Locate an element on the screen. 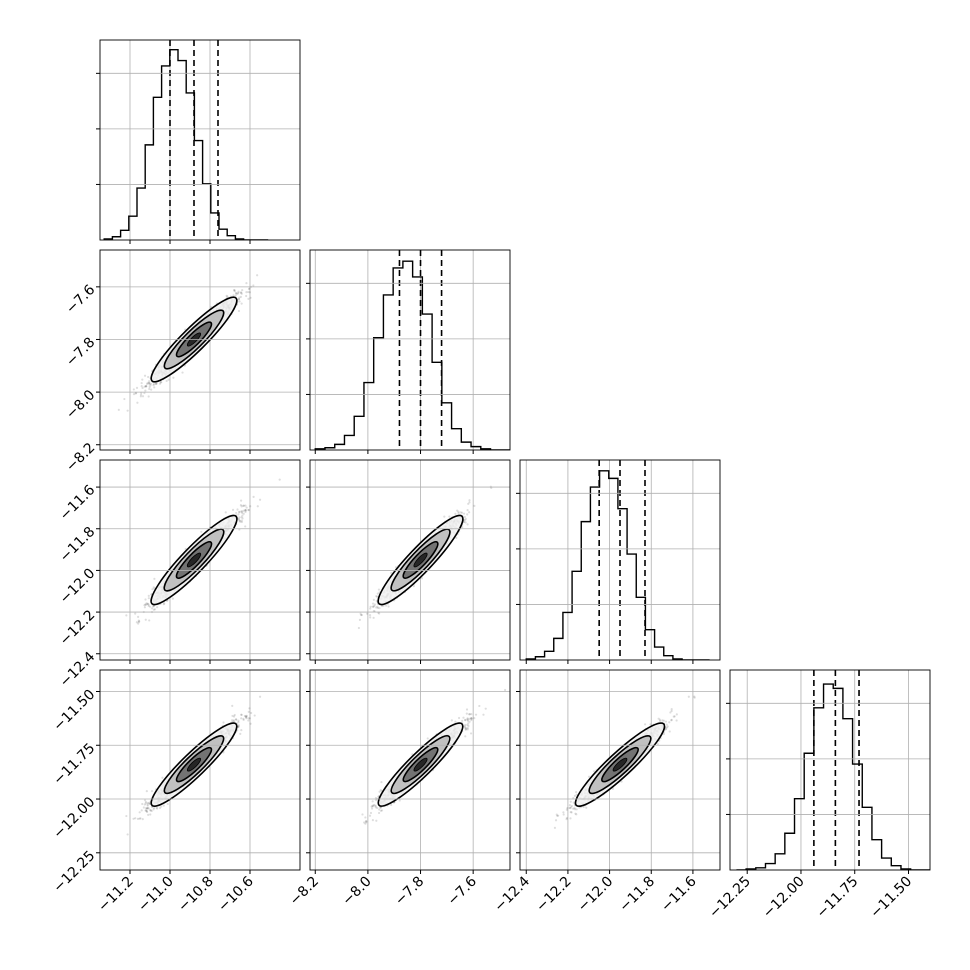 The height and width of the screenshot is (970, 970). y-tick-label: −7.6 is located at coordinates (80, 299).